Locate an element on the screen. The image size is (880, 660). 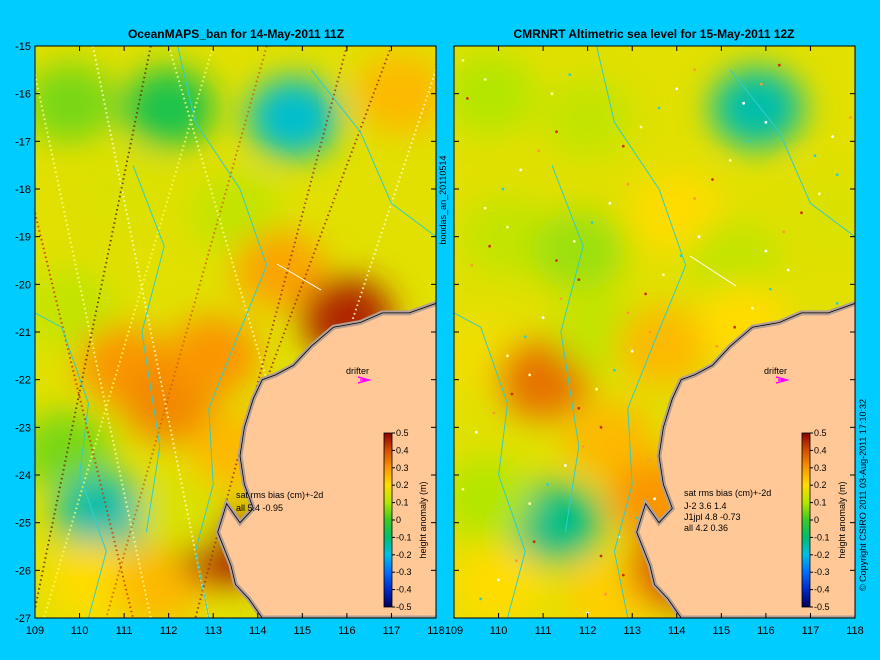
colorbar-tick-label: -0.2 is located at coordinates (404, 555).